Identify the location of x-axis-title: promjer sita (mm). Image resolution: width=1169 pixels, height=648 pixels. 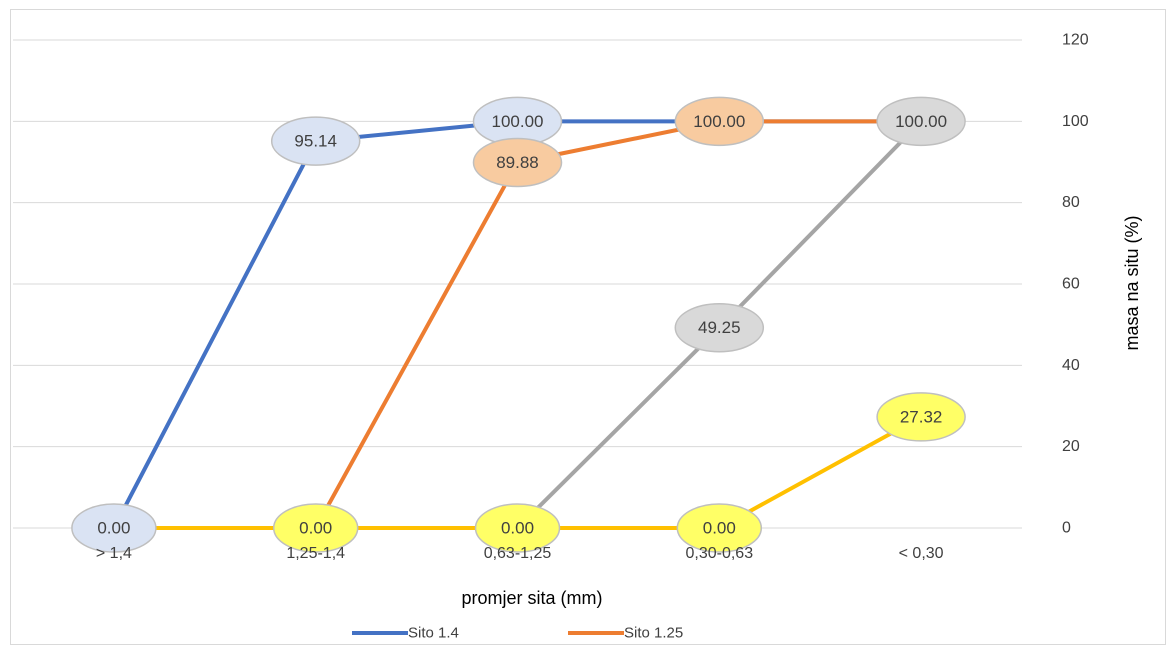
(531, 598).